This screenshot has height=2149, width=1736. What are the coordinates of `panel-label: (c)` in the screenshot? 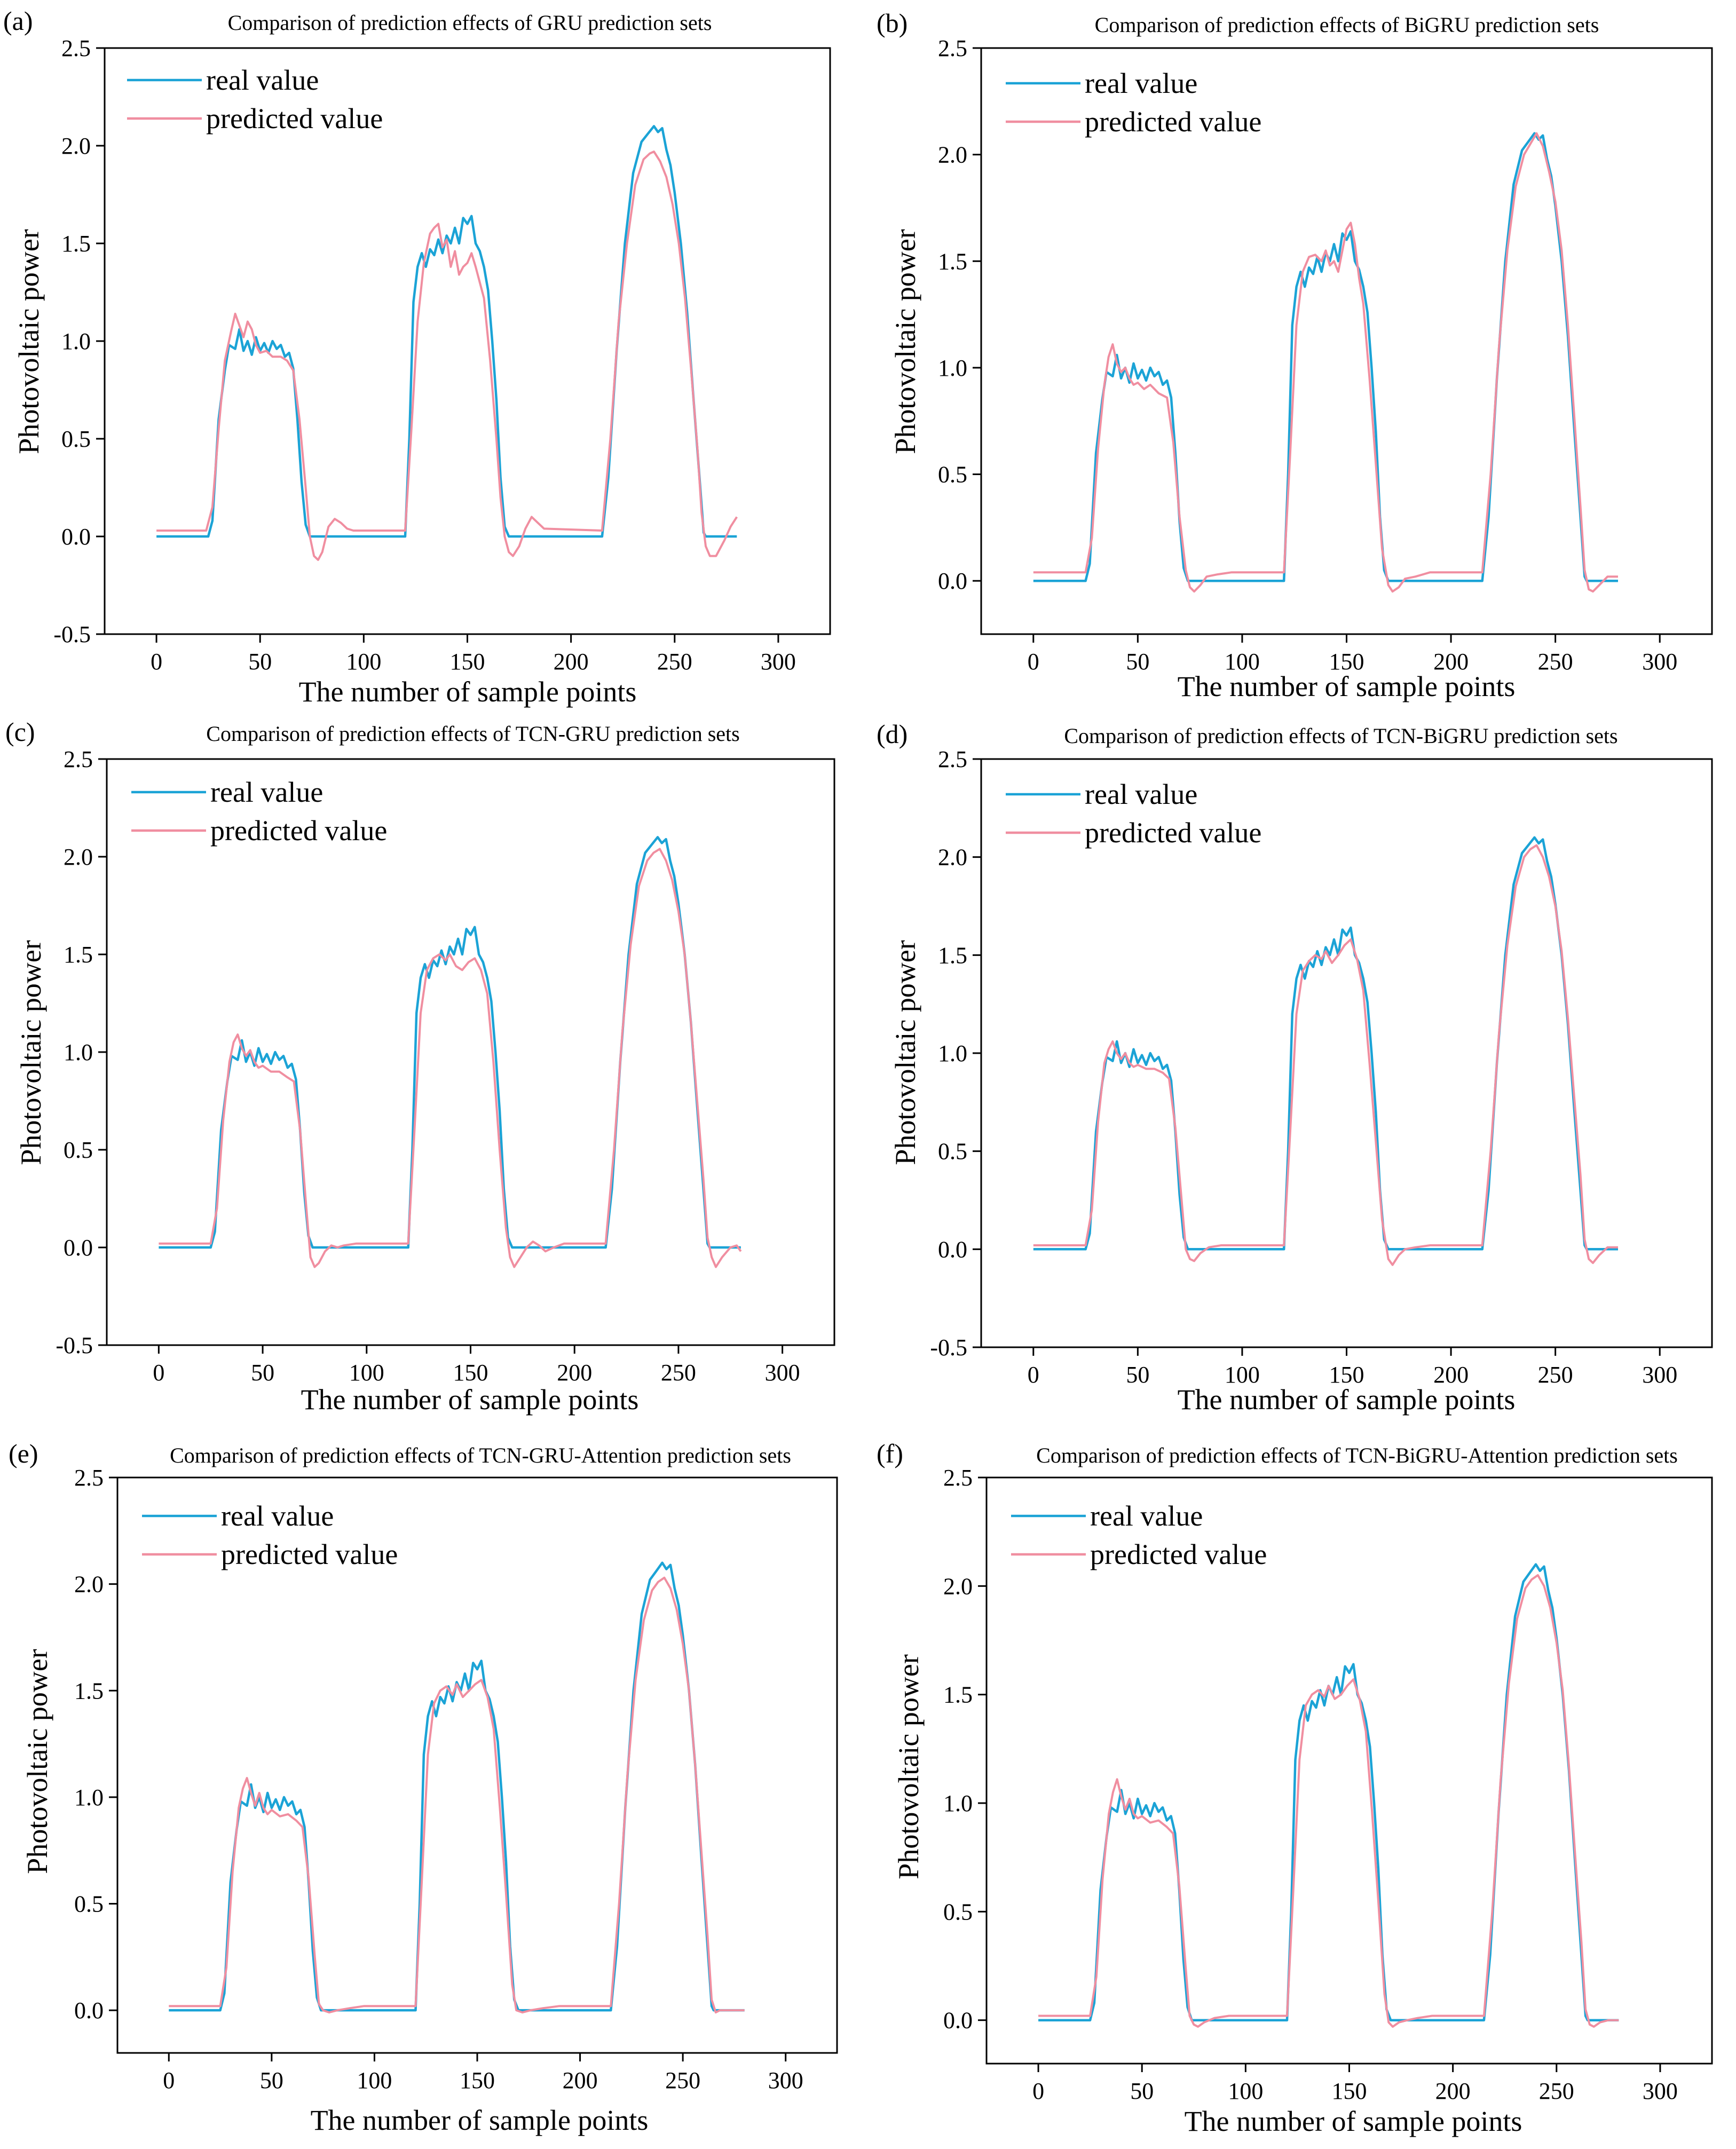 It's located at (20, 732).